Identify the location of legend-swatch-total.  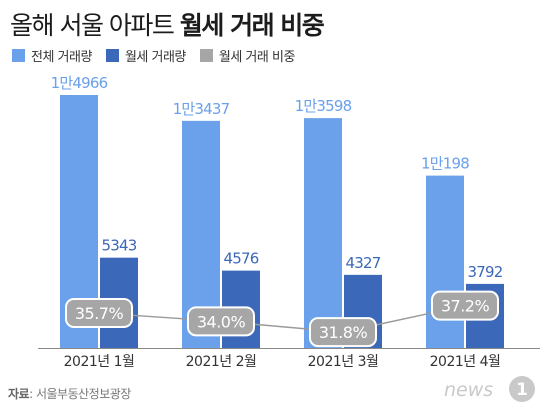
(18, 55).